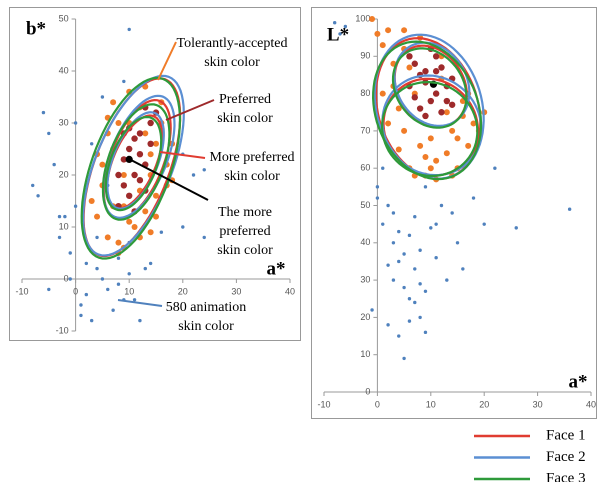  Describe the element at coordinates (365, 93) in the screenshot. I see `y-tick-label: 80` at that location.